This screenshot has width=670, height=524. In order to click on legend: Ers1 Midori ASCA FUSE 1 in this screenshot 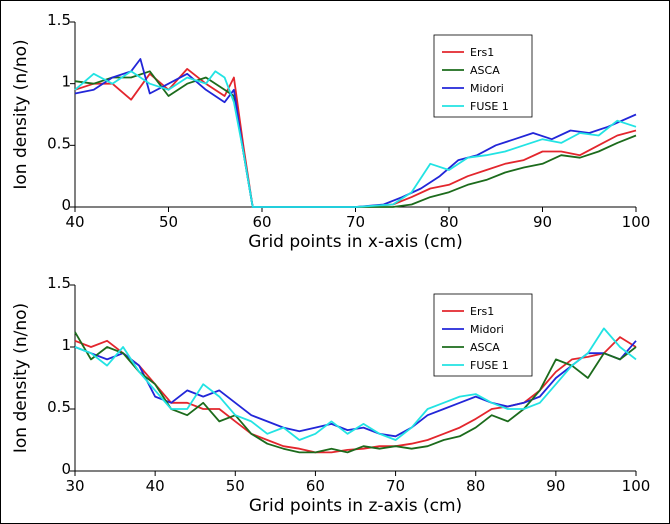, I will do `click(483, 335)`.